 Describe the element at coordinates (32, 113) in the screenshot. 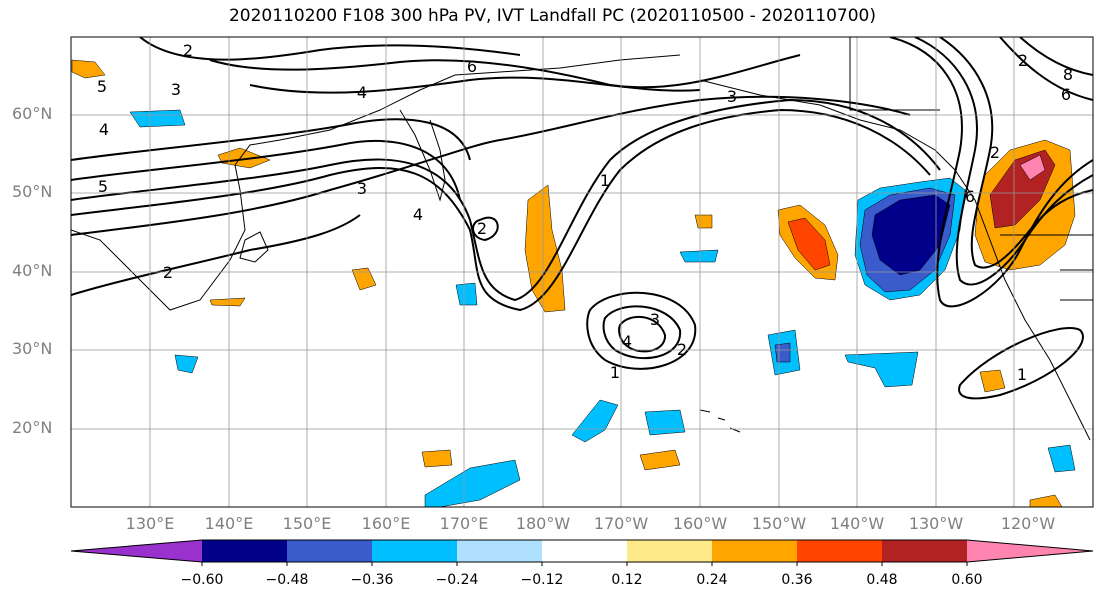

I see `lat-label-60n: 60°N` at that location.